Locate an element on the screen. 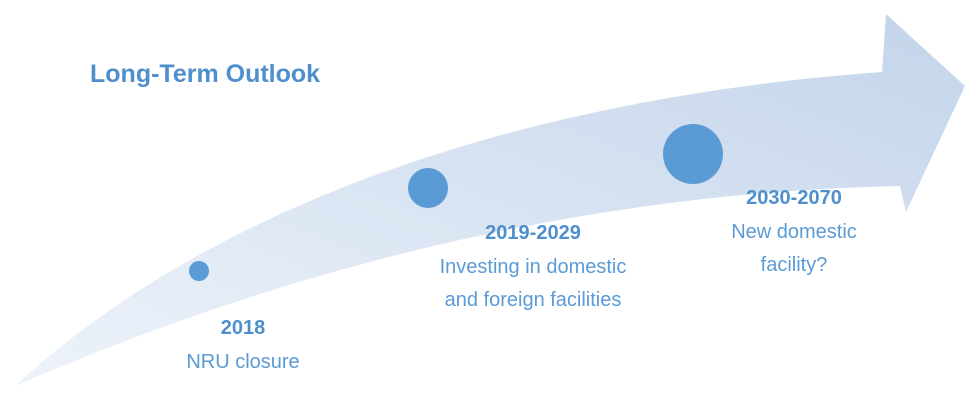 The width and height of the screenshot is (965, 404). milestone-text: NRU closure is located at coordinates (242, 362).